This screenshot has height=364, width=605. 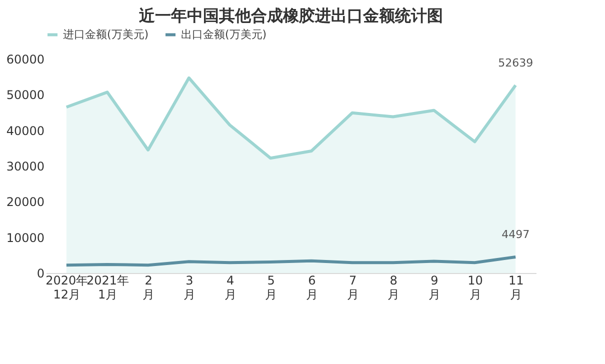 I want to click on x-tick-label: 2021年 1月, so click(x=108, y=288).